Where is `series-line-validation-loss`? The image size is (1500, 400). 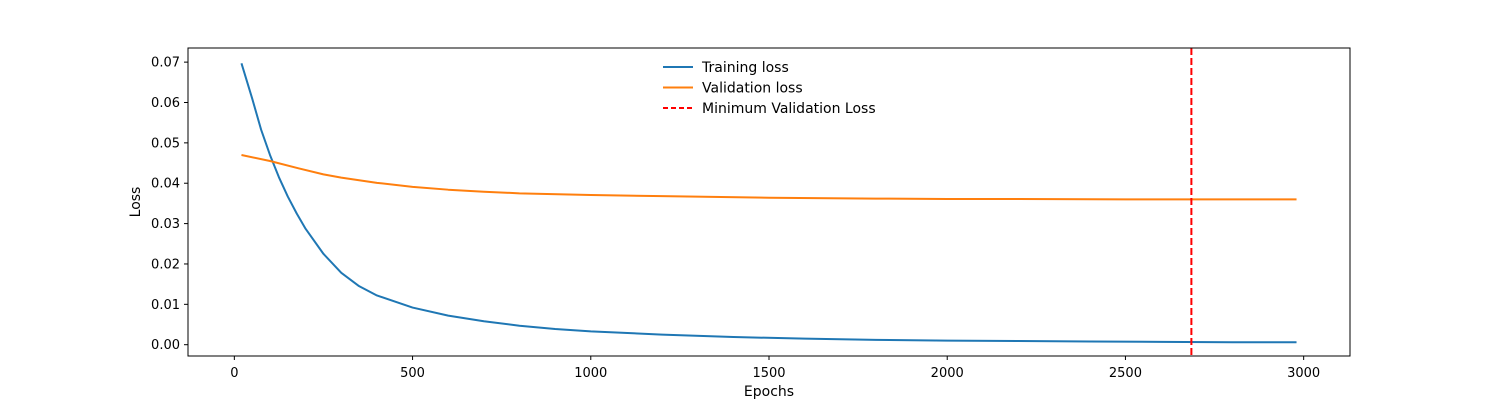
series-line-validation-loss is located at coordinates (769, 177).